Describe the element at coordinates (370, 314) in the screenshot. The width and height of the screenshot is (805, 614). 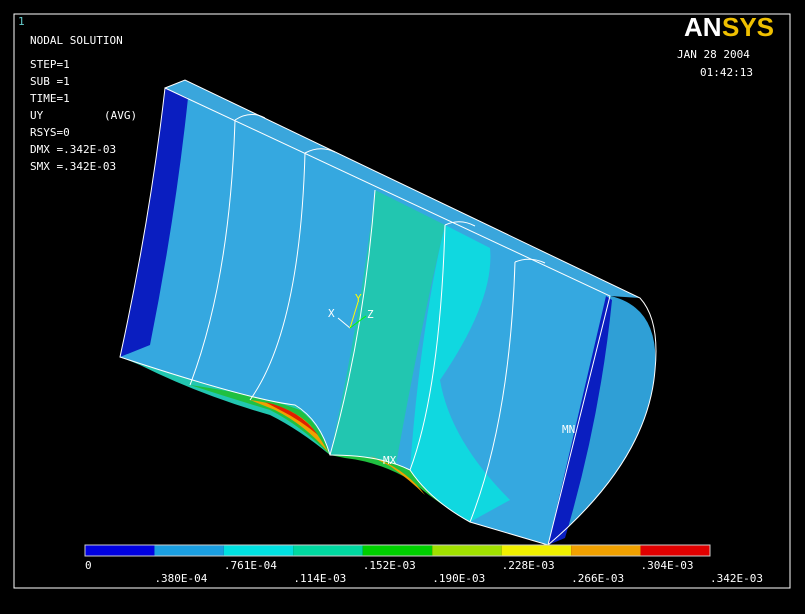
I see `triad-z-label: Z` at that location.